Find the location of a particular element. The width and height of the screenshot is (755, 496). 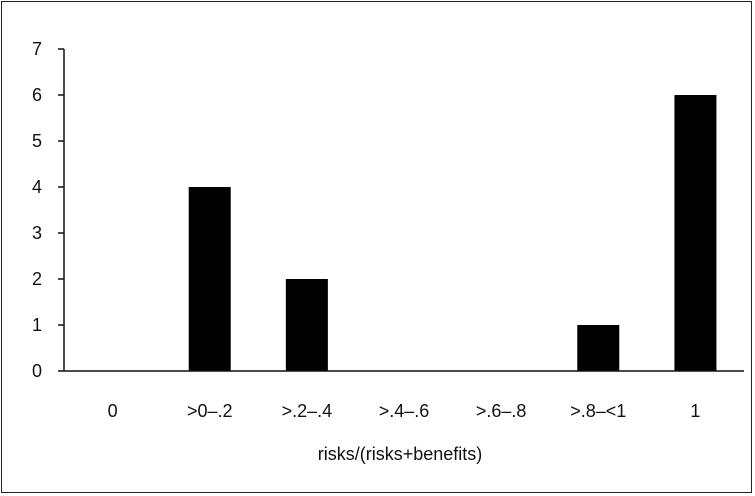

x-tick-label: 0 is located at coordinates (113, 411).